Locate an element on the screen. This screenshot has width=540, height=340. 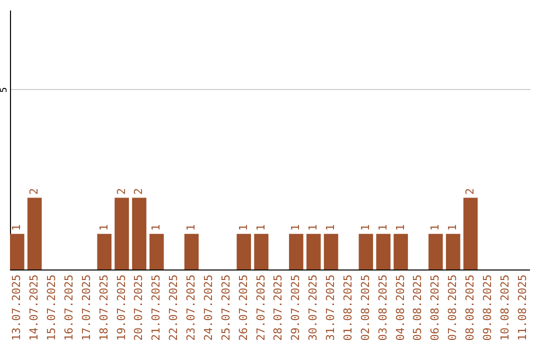
y-tick-label: 5 is located at coordinates (5, 90).